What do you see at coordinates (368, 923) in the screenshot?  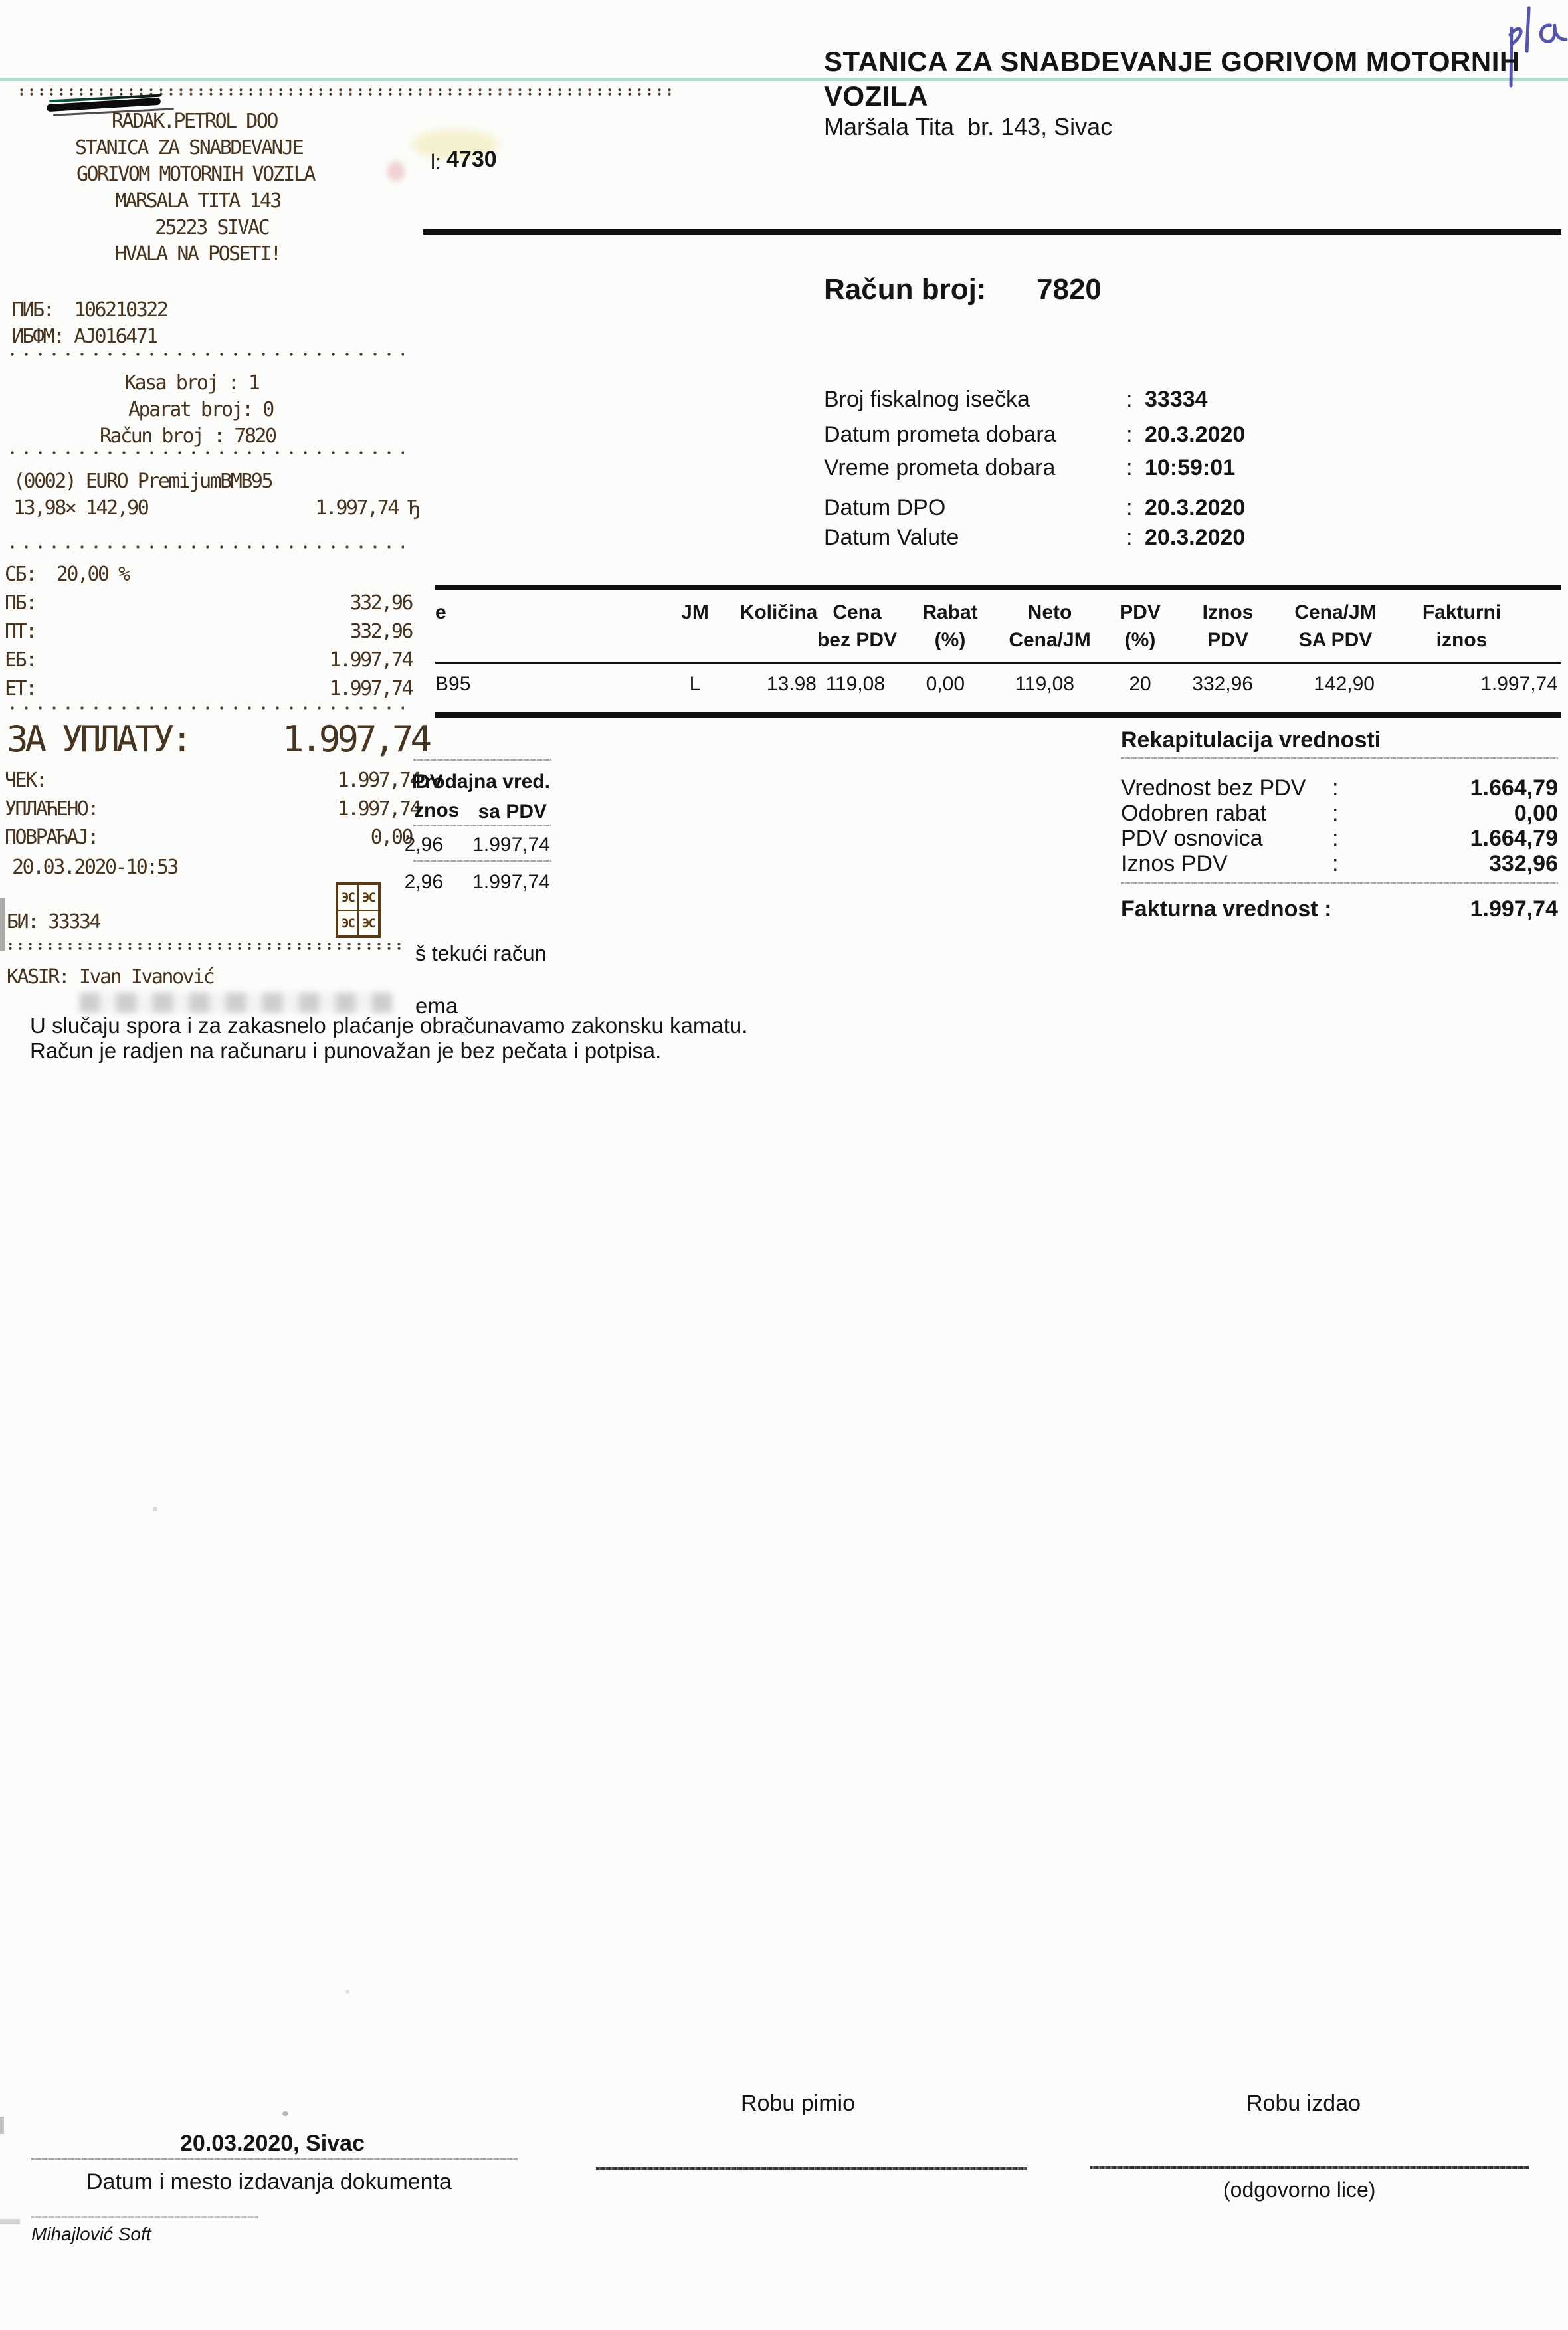 I see `fiscal-logo-cell: ЭС` at bounding box center [368, 923].